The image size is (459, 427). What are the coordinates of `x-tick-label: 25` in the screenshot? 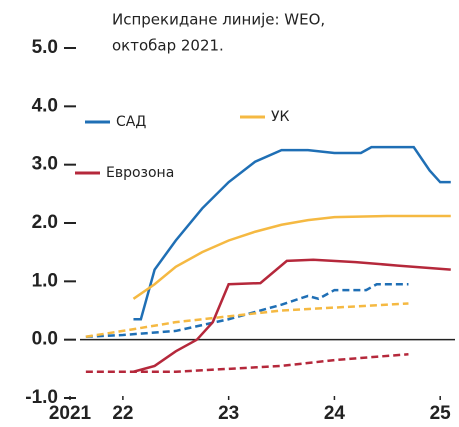 It's located at (441, 413).